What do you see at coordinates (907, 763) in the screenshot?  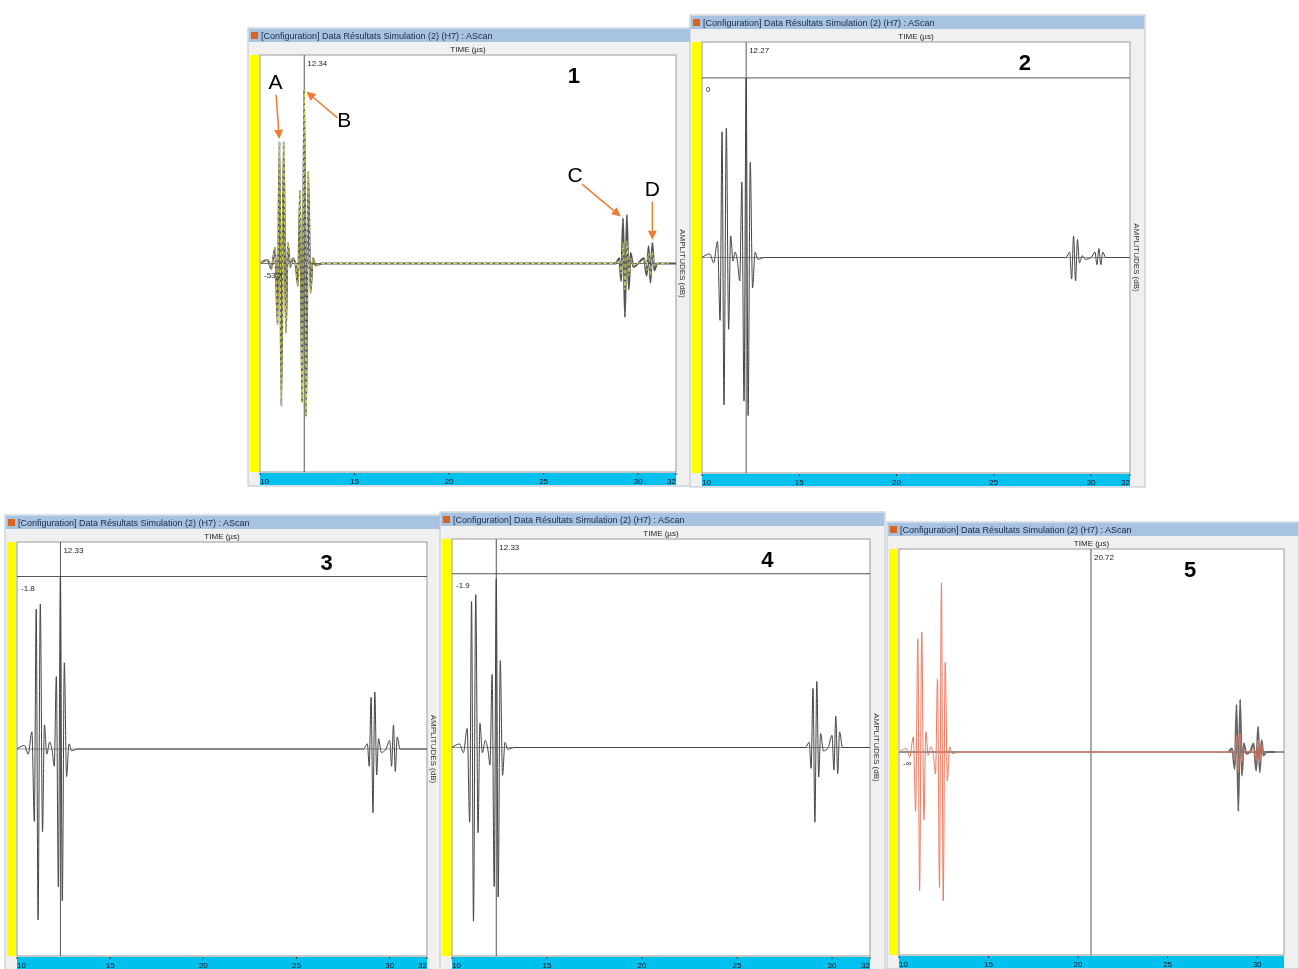 I see `annotation: -∞` at bounding box center [907, 763].